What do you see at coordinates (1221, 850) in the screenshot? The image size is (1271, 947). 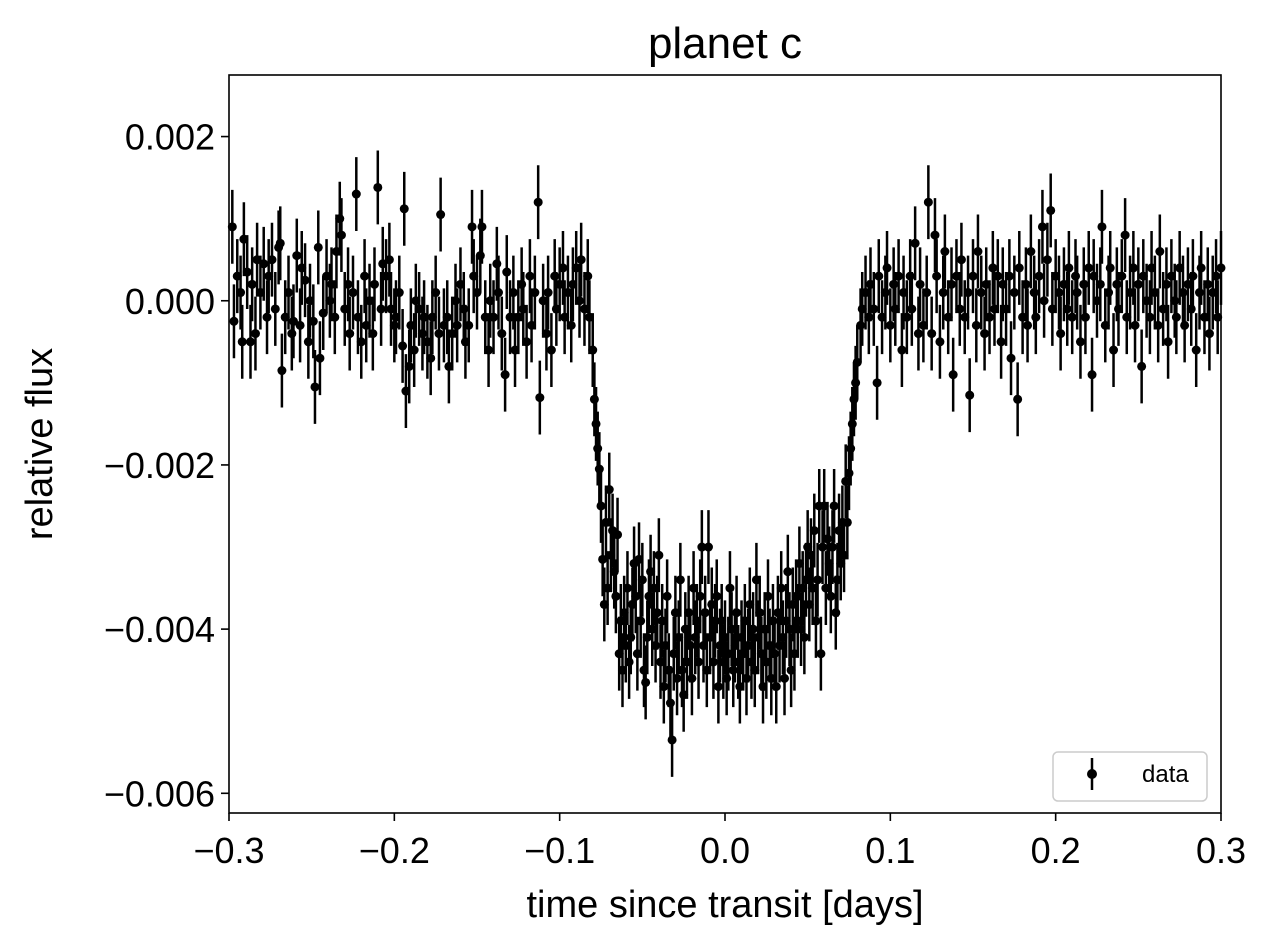 I see `x-tick-label: 0.3` at bounding box center [1221, 850].